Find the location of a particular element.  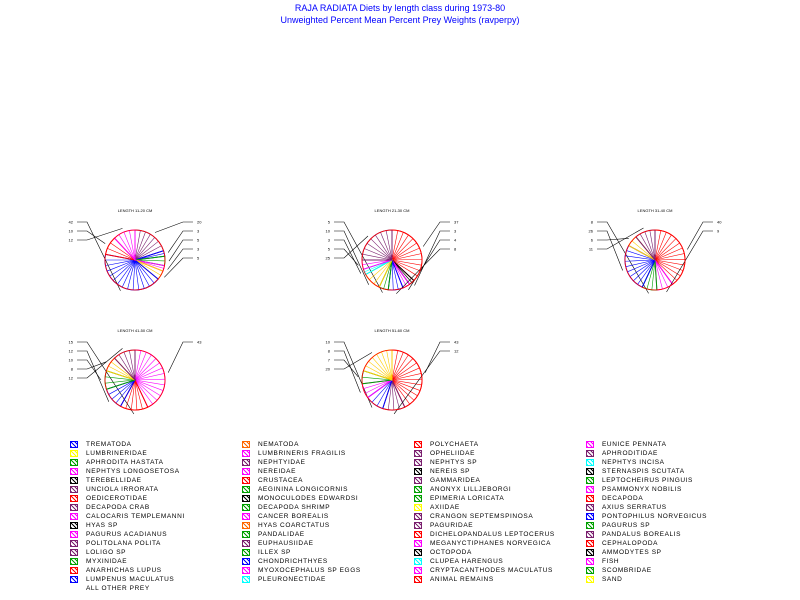

slice-value-label: 6 is located at coordinates (592, 240).